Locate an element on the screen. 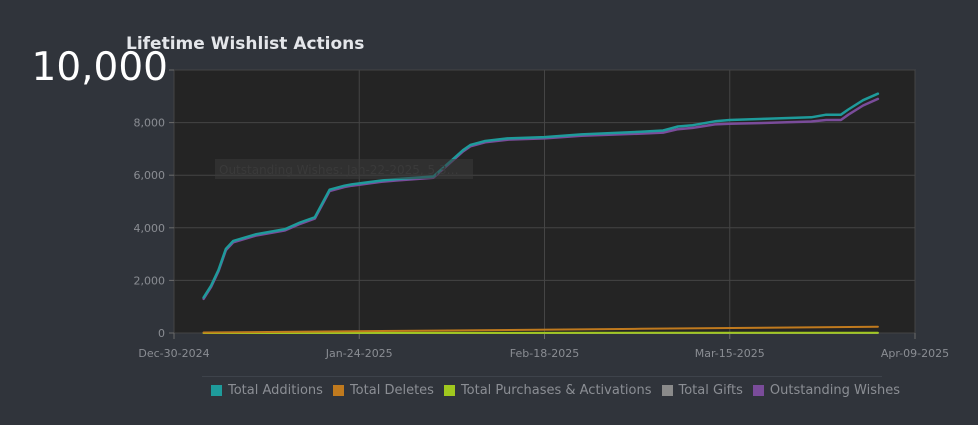 This screenshot has width=978, height=425. legend-label: Outstanding Wishes is located at coordinates (835, 390).